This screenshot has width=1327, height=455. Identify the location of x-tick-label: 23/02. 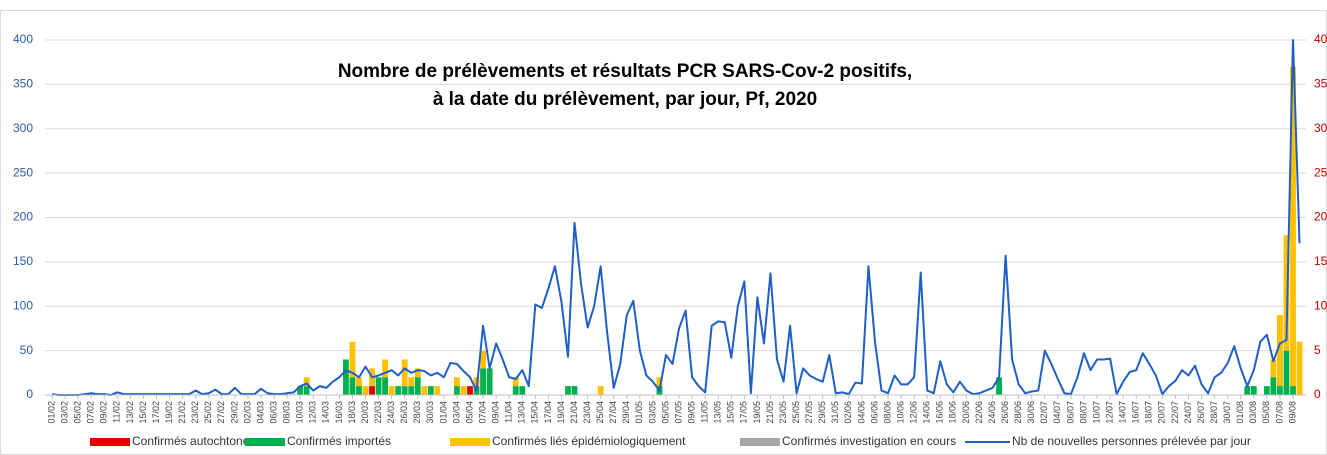
(195, 412).